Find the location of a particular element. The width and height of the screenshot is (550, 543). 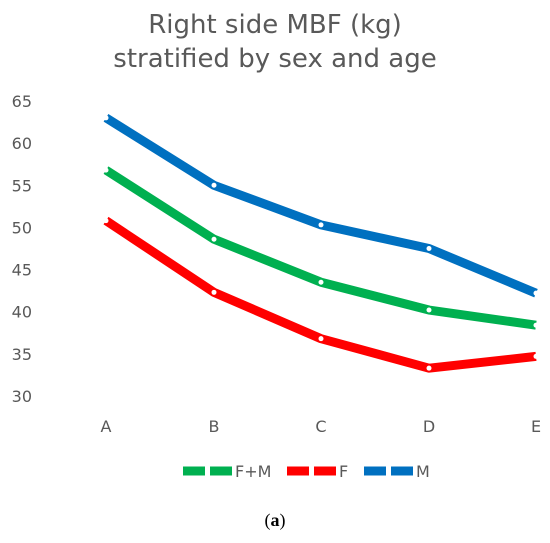

legend-label: F is located at coordinates (343, 471).